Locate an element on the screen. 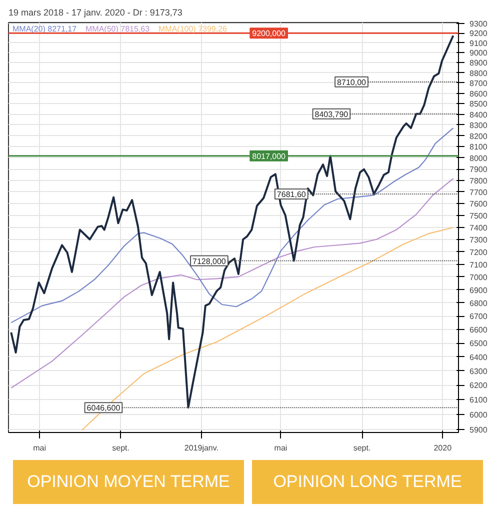 The height and width of the screenshot is (520, 500). text: MMA(50) 7815,63 is located at coordinates (118, 29).